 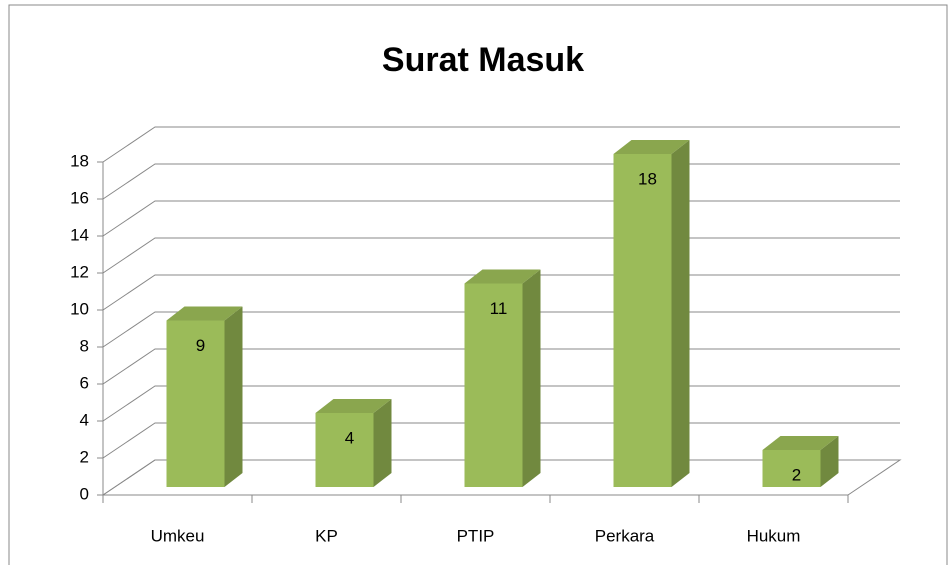 What do you see at coordinates (774, 535) in the screenshot?
I see `x-tick-label: Hukum` at bounding box center [774, 535].